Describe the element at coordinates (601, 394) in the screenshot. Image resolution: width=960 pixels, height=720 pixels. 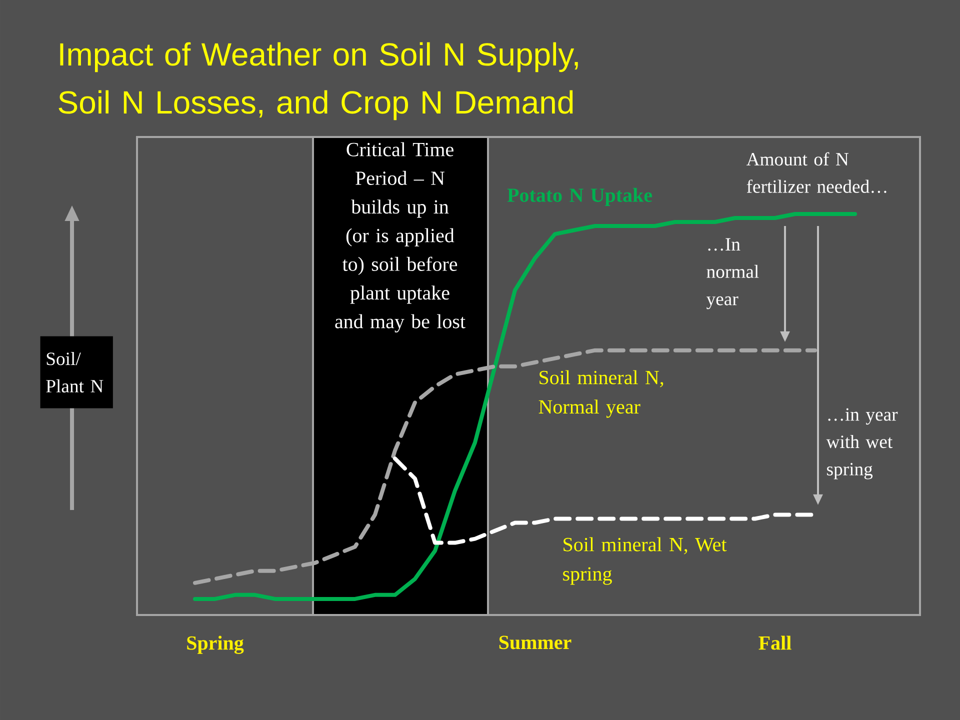
I see `series-label: Soil mineral N, Normal year` at that location.